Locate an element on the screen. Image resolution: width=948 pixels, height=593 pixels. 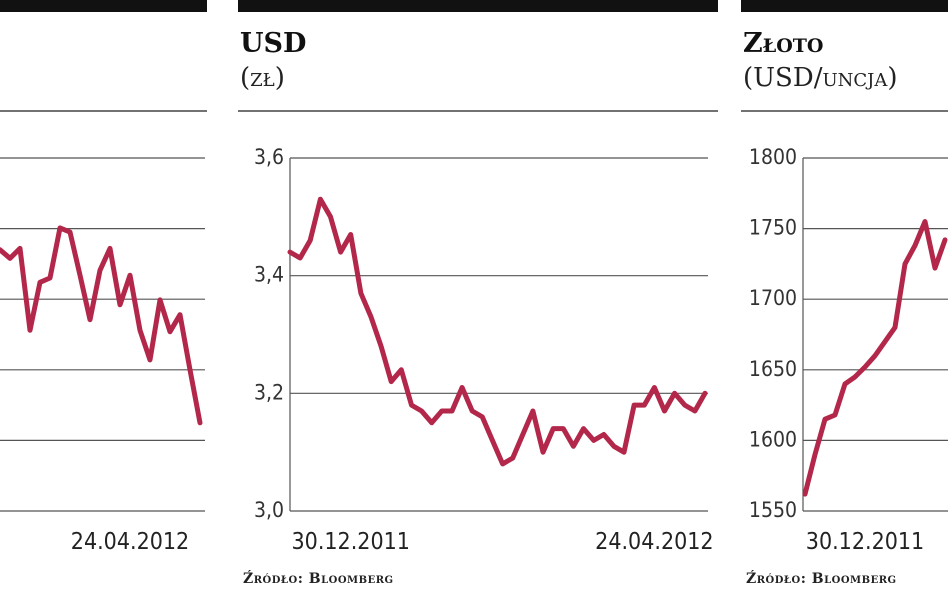
panel-subtitle: (USD/uncja) is located at coordinates (820, 78).